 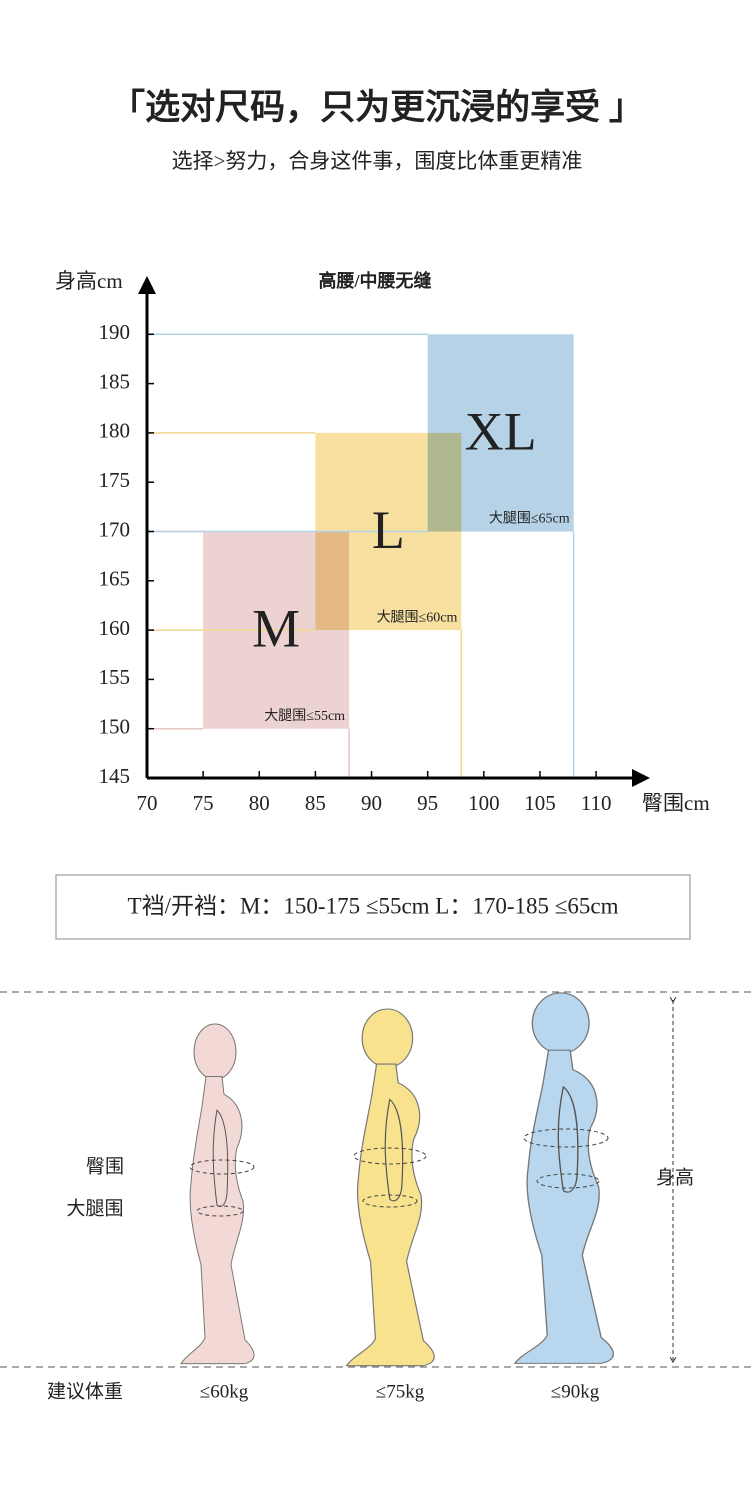 I want to click on figure-xl, so click(x=564, y=1178).